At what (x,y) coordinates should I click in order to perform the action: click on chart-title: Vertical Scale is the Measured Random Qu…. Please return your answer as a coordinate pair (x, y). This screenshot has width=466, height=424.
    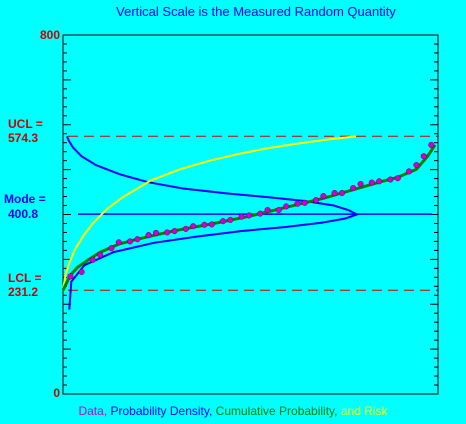
    Looking at the image, I should click on (256, 11).